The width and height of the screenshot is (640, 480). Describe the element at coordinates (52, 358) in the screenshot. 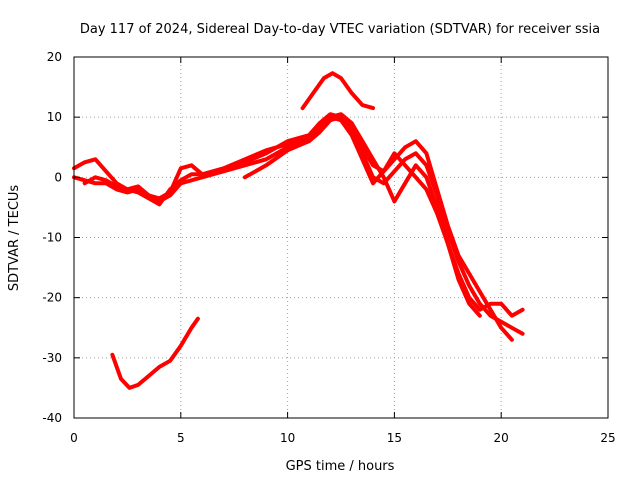

I see `y-tick-label: -30` at that location.